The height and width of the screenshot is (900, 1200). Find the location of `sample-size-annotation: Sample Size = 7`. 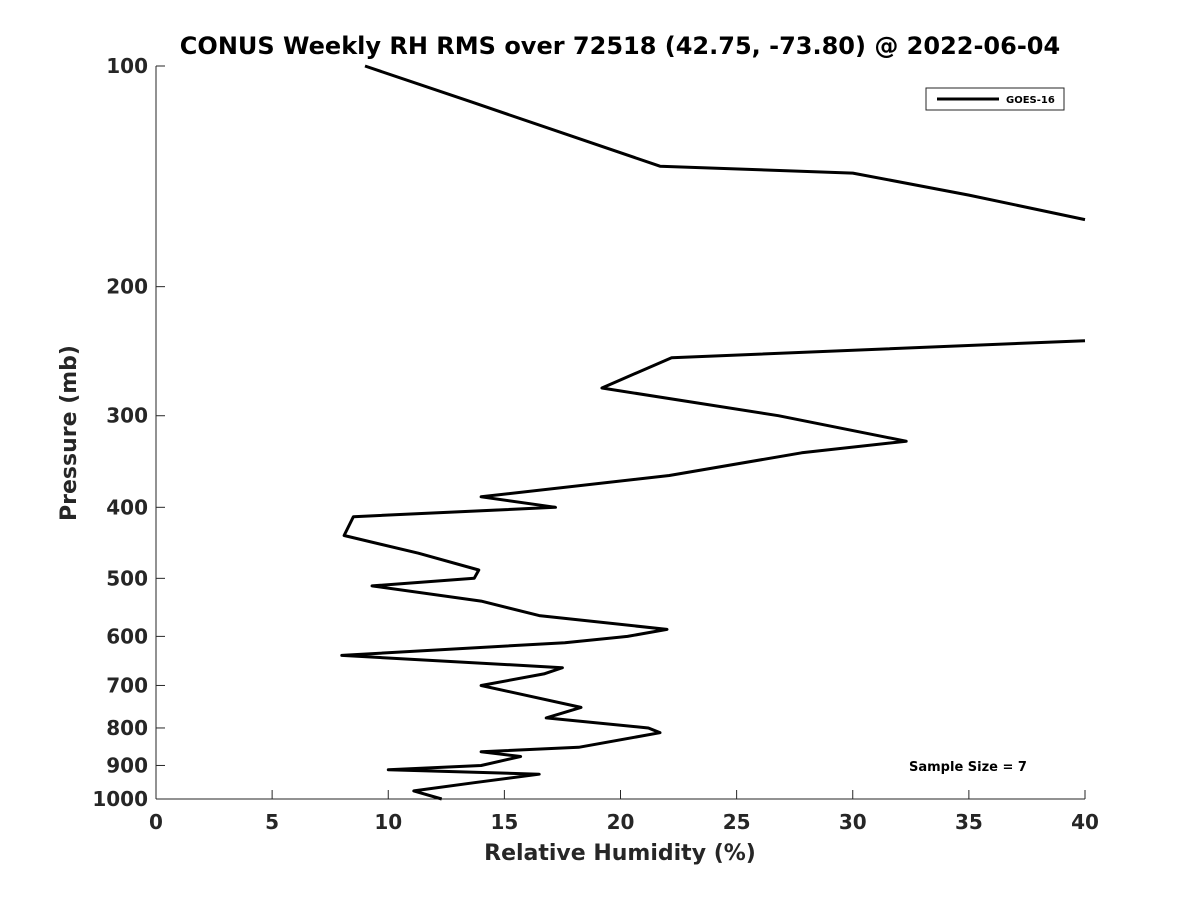

sample-size-annotation: Sample Size = 7 is located at coordinates (968, 767).